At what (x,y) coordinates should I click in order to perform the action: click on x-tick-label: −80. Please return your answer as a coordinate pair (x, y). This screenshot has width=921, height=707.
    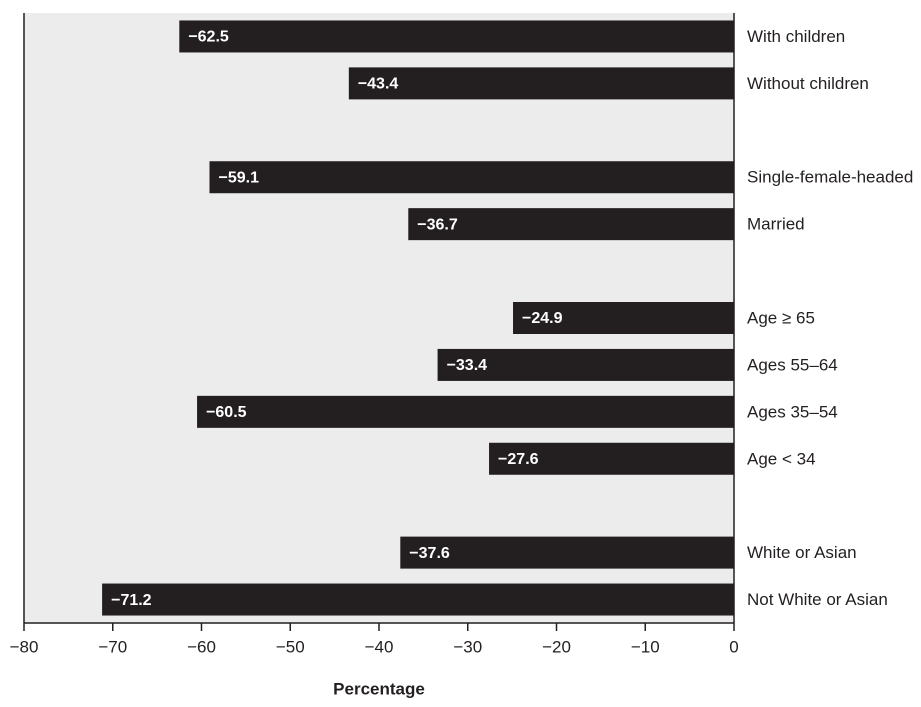
    Looking at the image, I should click on (24, 646).